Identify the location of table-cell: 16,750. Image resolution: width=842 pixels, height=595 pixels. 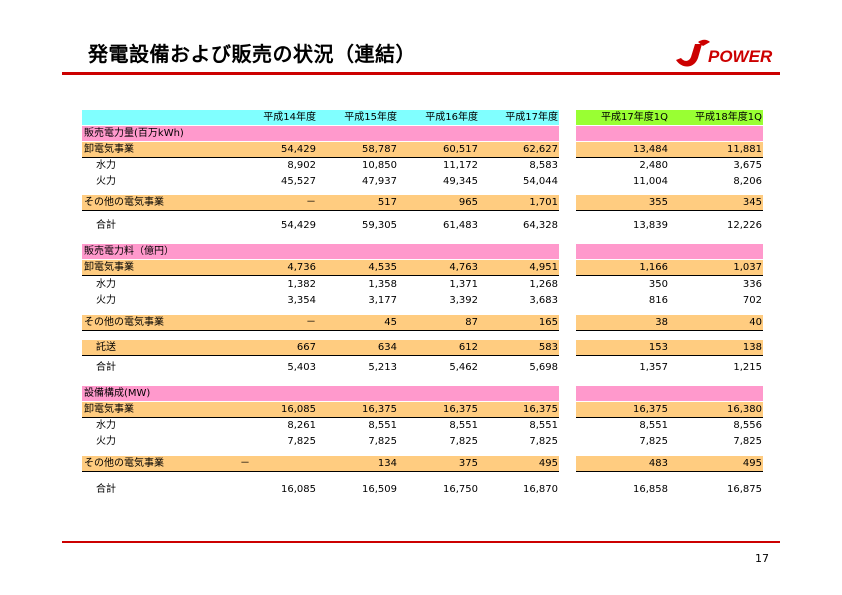
(460, 489).